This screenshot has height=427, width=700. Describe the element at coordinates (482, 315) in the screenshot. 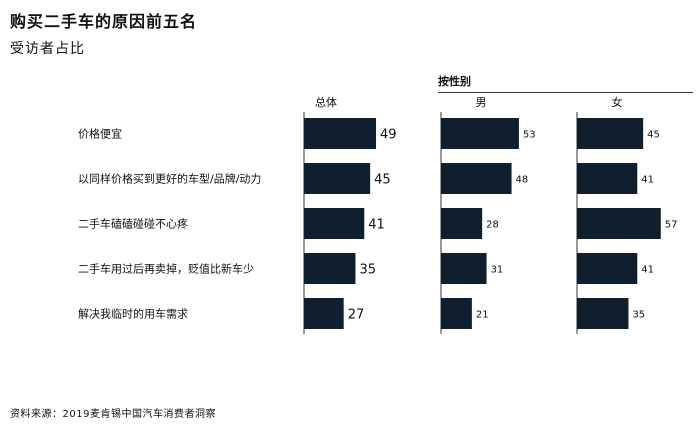

I see `data-label: 21` at that location.